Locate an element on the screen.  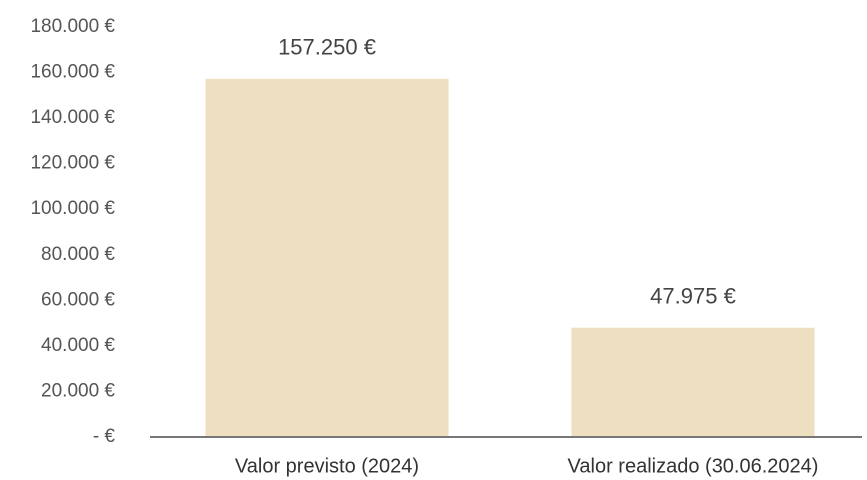
y-tick-label: 40.000 € is located at coordinates (78, 345).